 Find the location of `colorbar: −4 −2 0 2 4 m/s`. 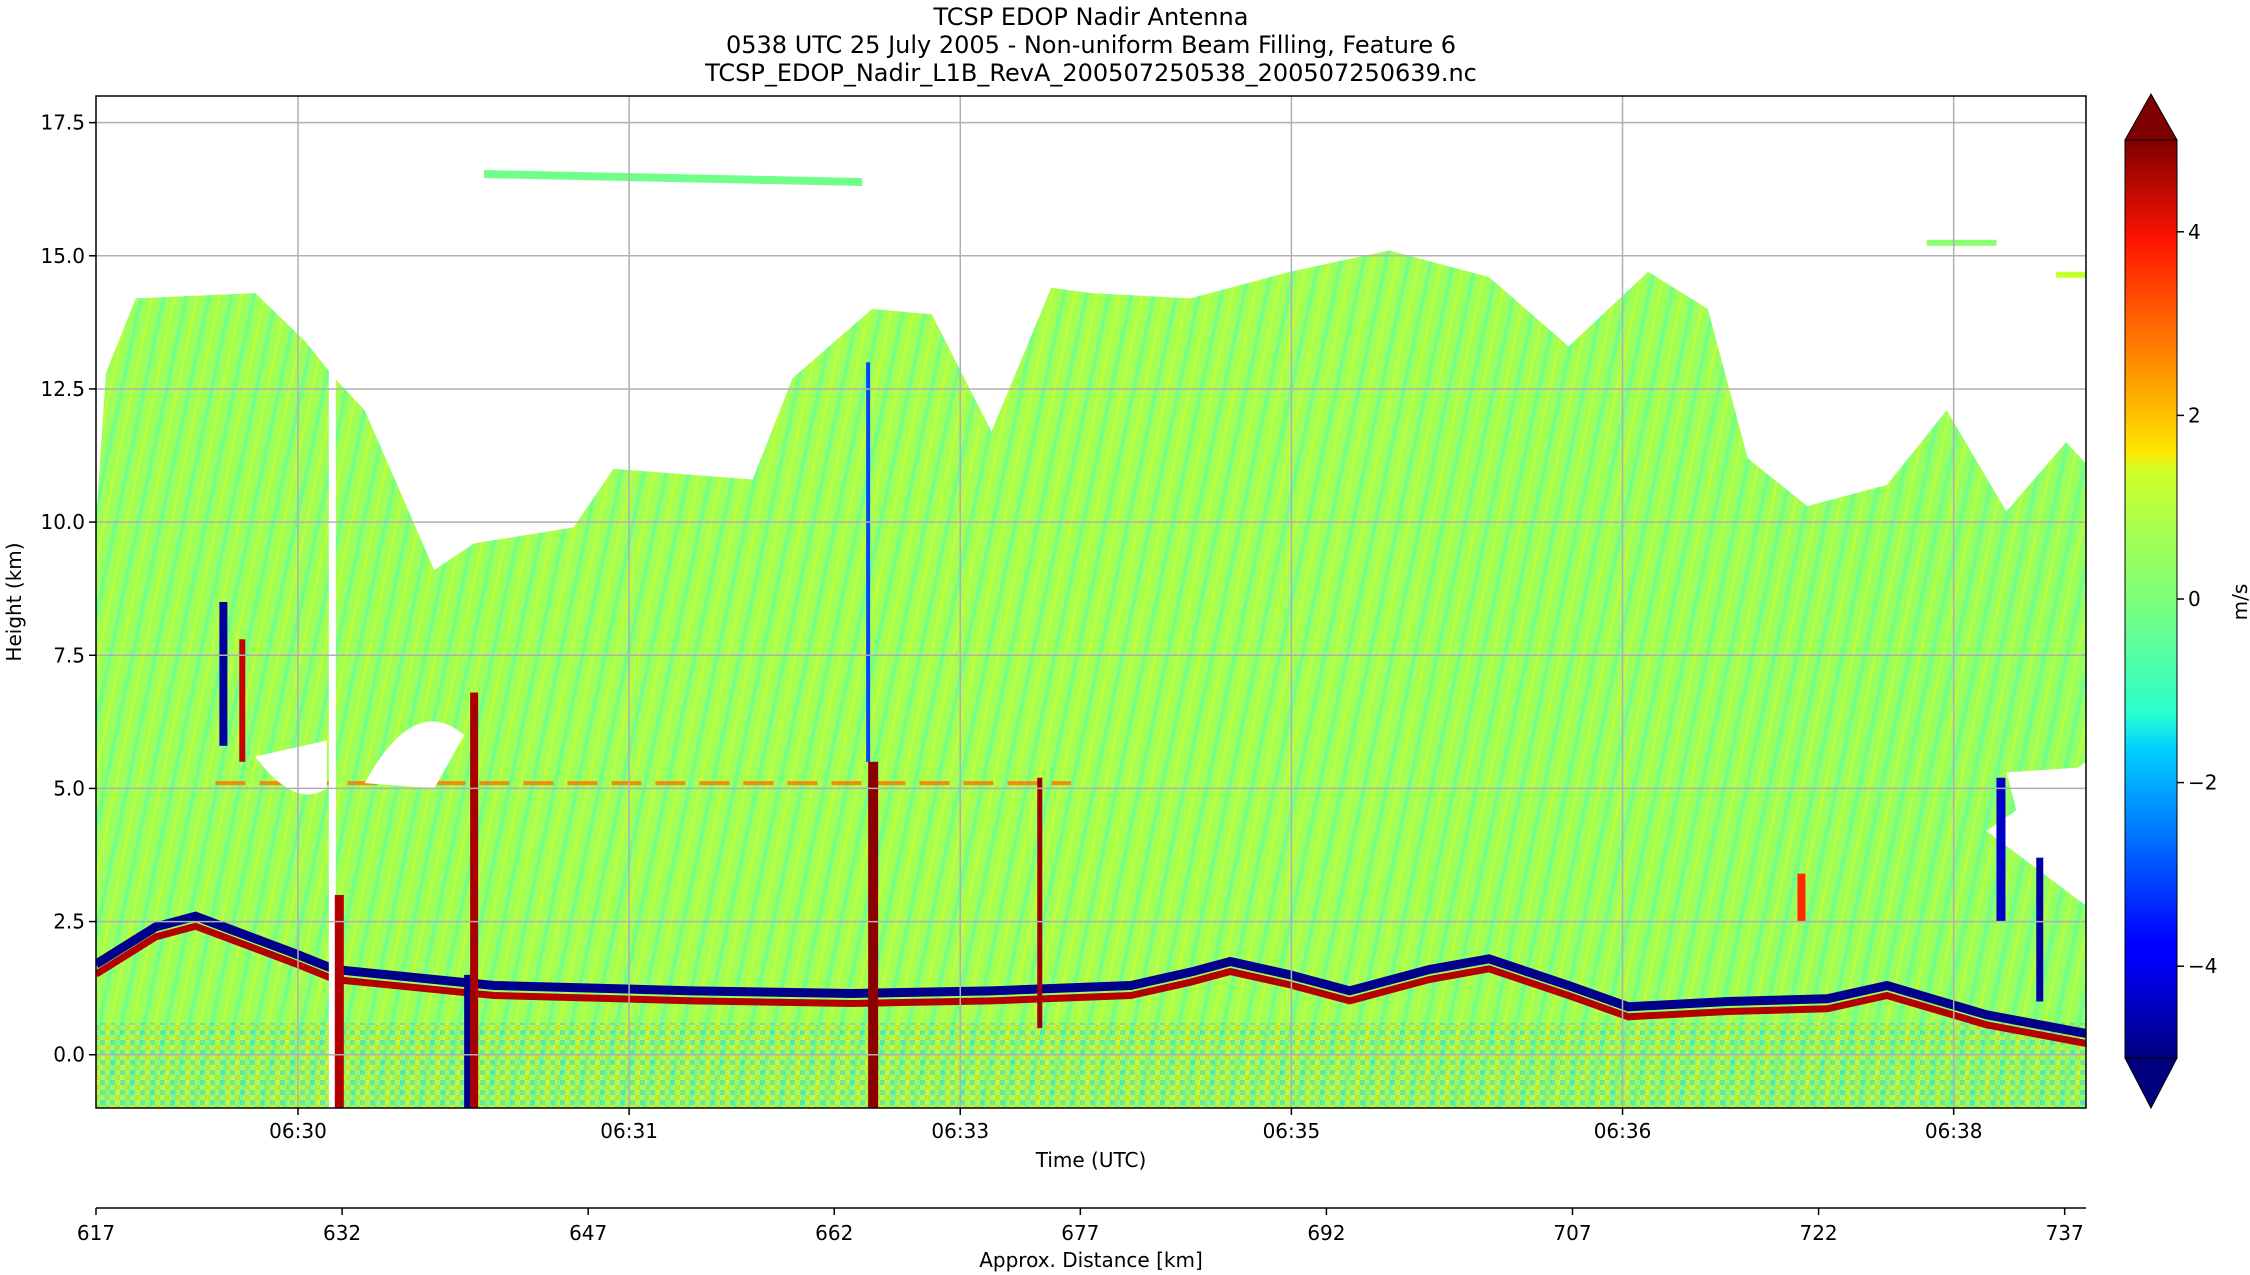

colorbar: −4 −2 0 2 4 m/s is located at coordinates (2187, 601).